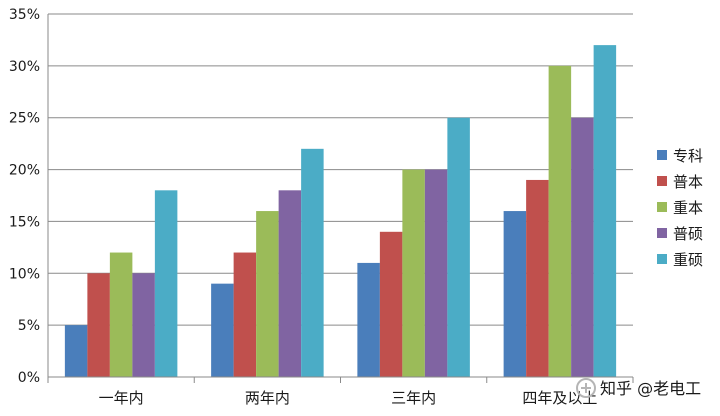 The width and height of the screenshot is (720, 416). I want to click on y-tick-label: 25%, so click(24, 119).